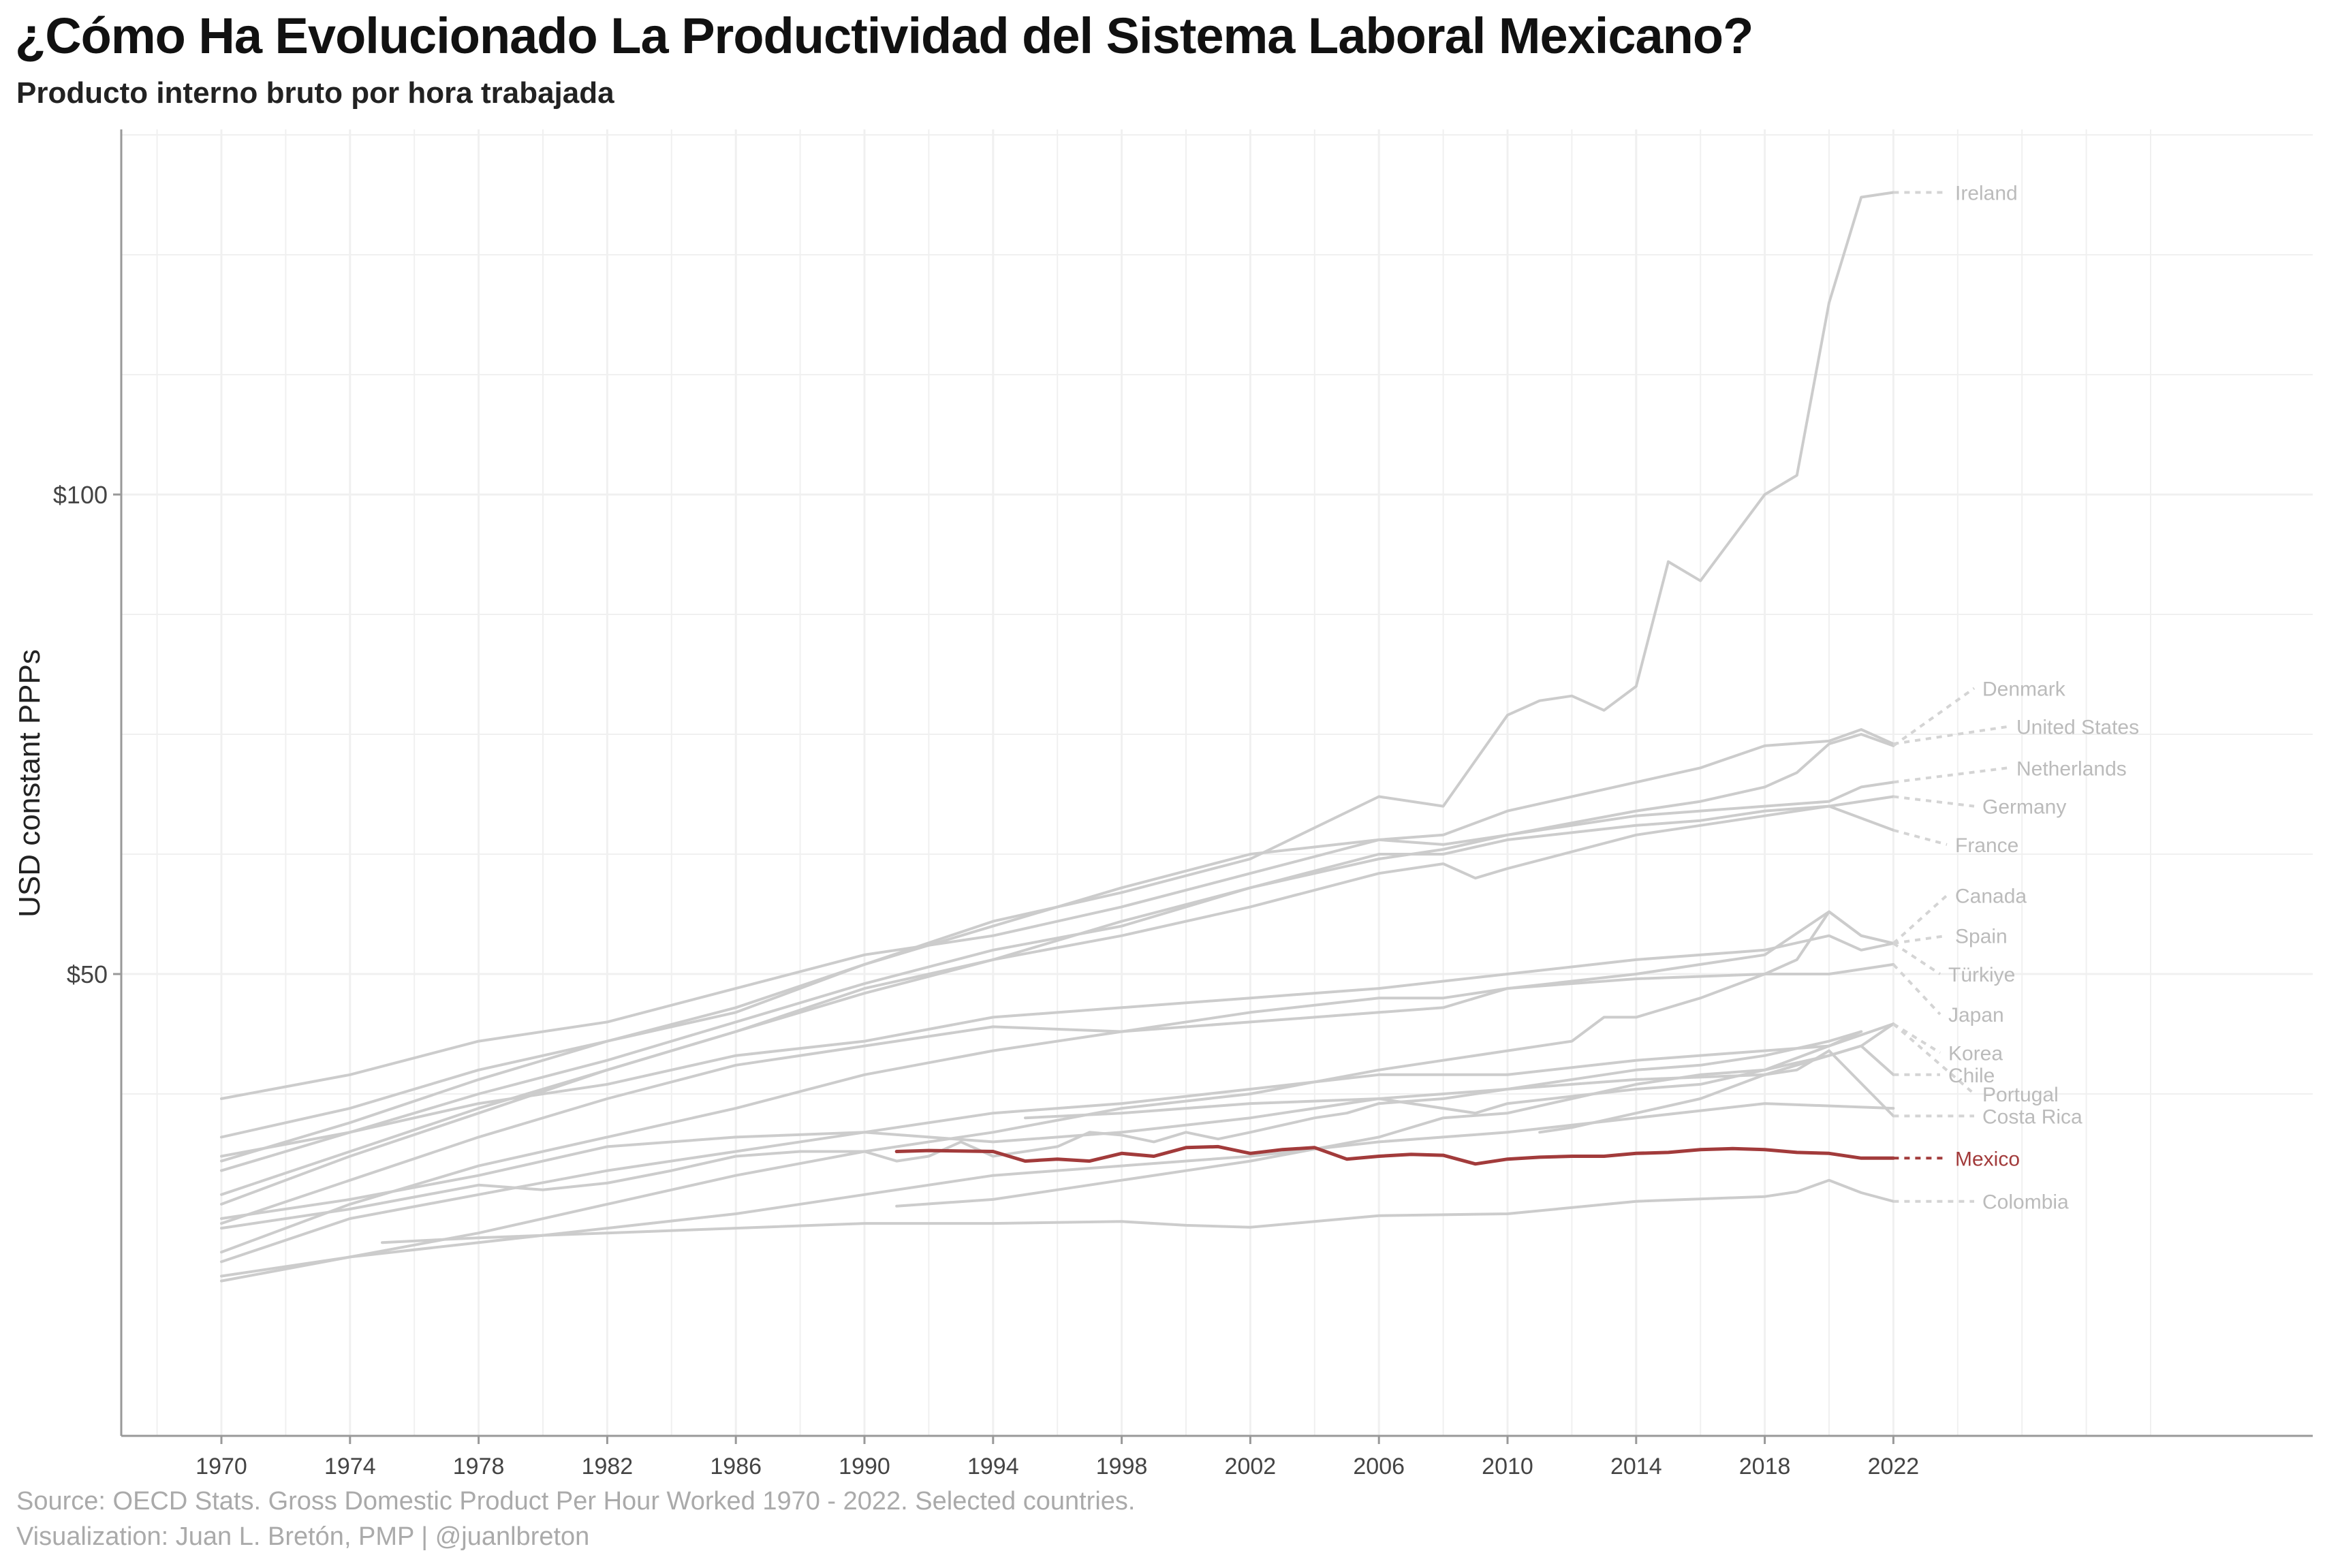  What do you see at coordinates (1916, 1038) in the screenshot?
I see `leader-line-korea` at bounding box center [1916, 1038].